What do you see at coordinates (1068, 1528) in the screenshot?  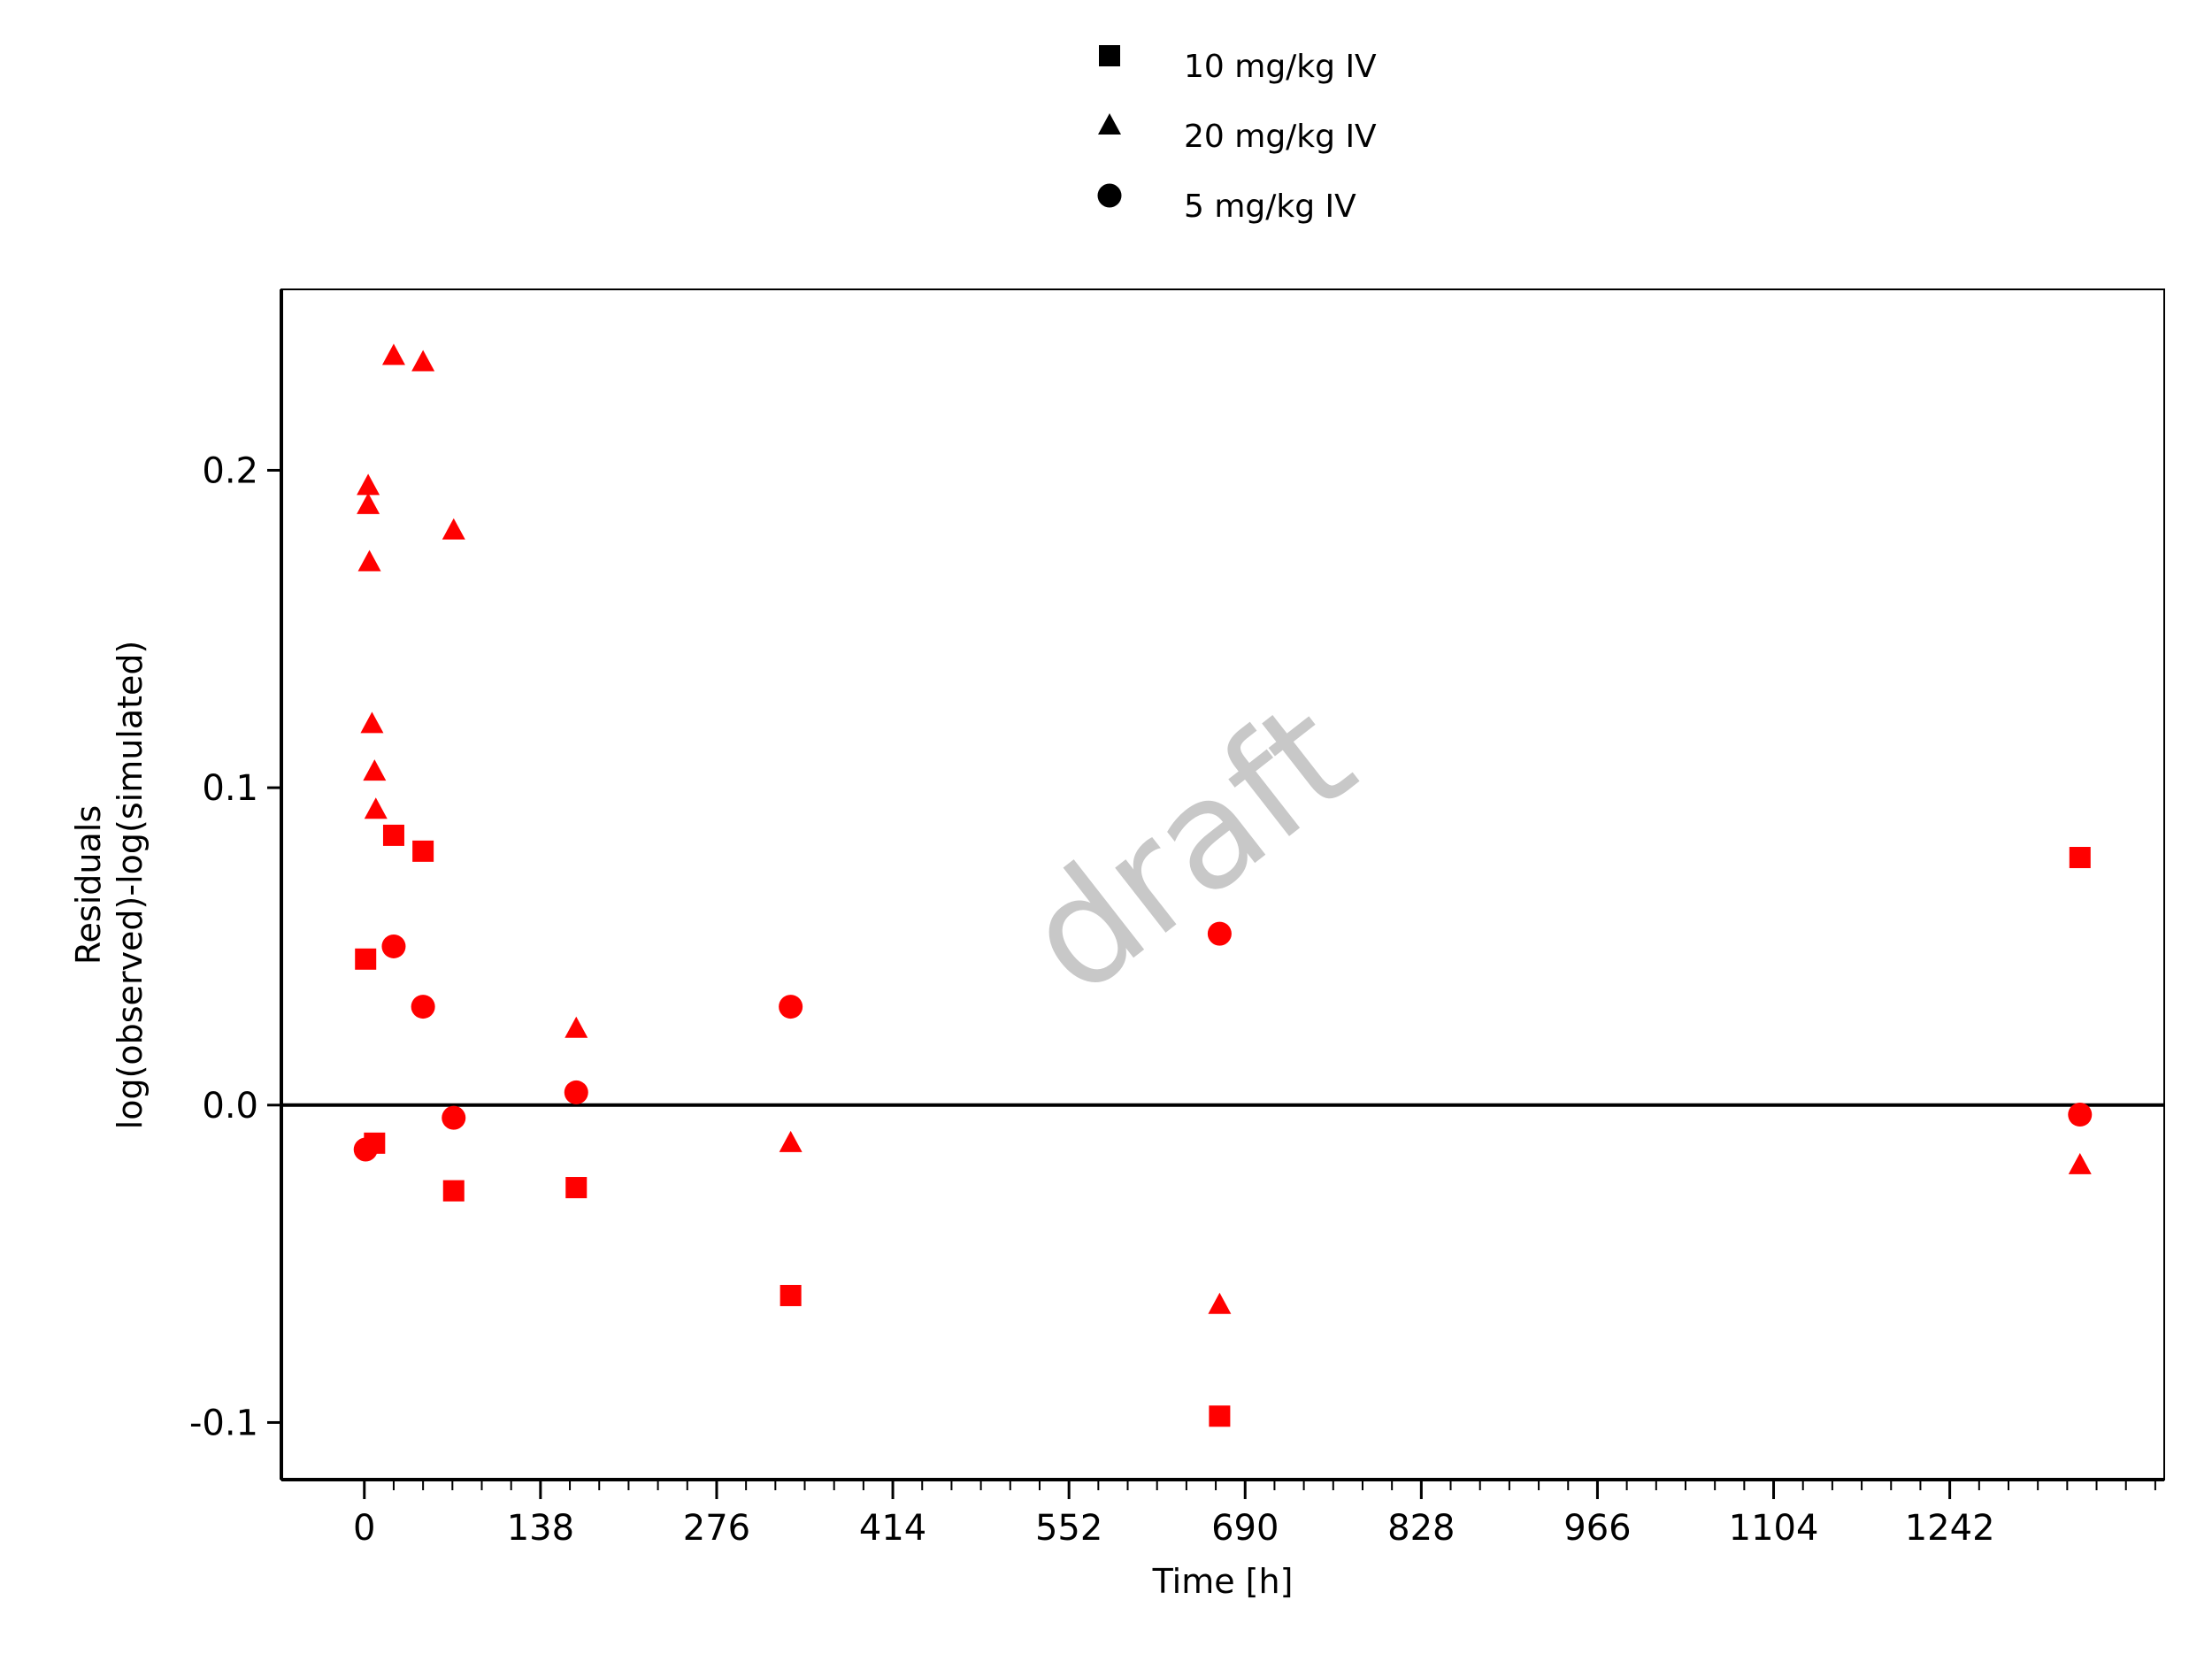 I see `x-tick-label: 552` at bounding box center [1068, 1528].